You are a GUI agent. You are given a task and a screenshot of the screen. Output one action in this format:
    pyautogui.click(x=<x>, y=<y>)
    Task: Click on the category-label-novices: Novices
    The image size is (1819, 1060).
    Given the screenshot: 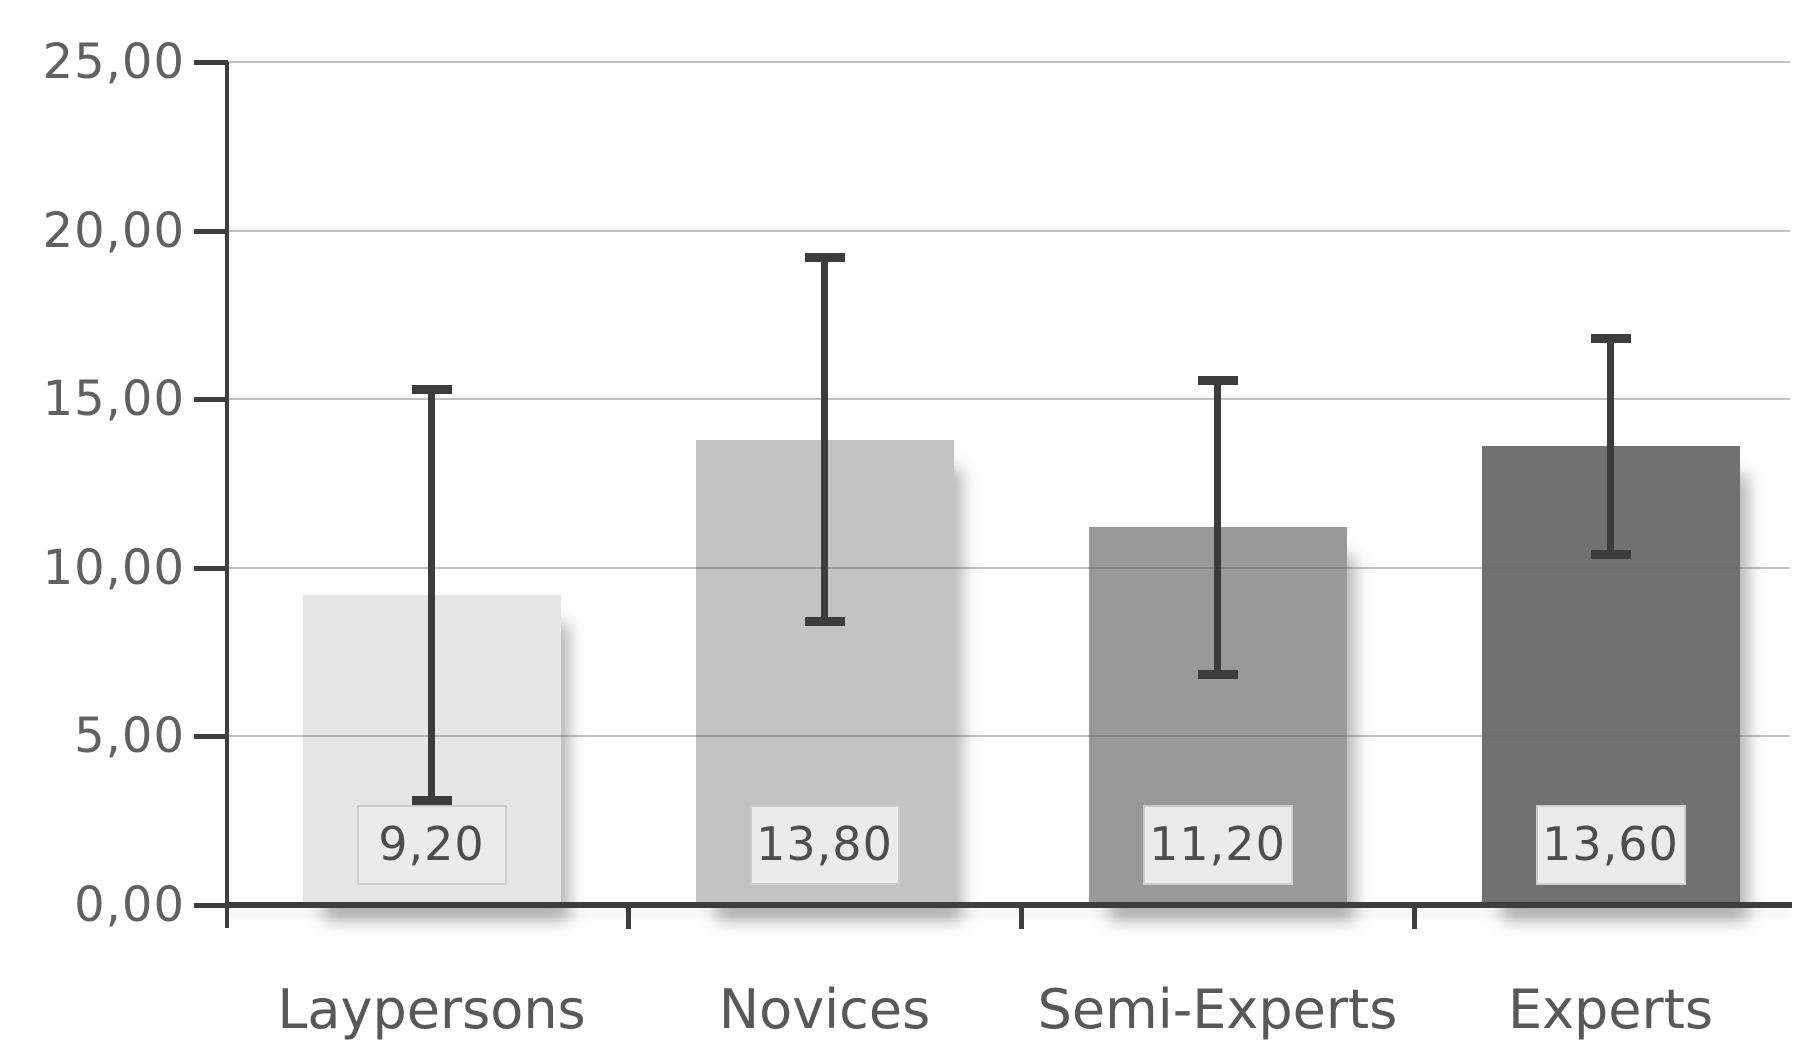 What is the action you would take?
    pyautogui.click(x=824, y=1009)
    